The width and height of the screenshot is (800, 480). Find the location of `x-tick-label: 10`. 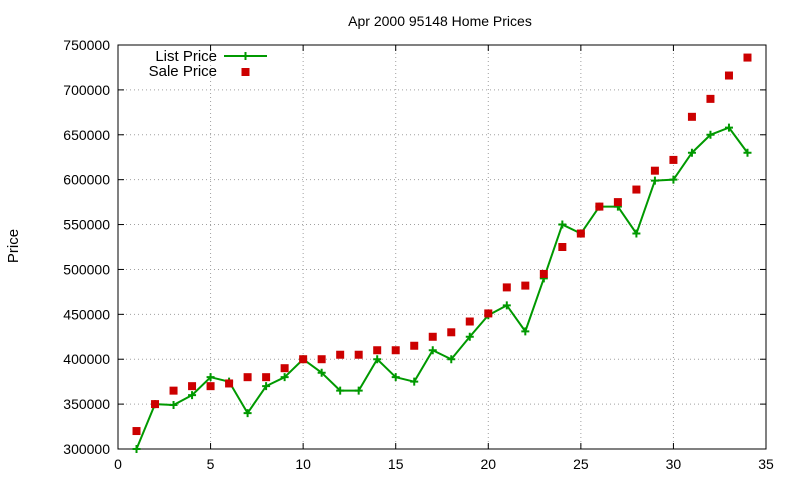

x-tick-label: 10 is located at coordinates (303, 464).